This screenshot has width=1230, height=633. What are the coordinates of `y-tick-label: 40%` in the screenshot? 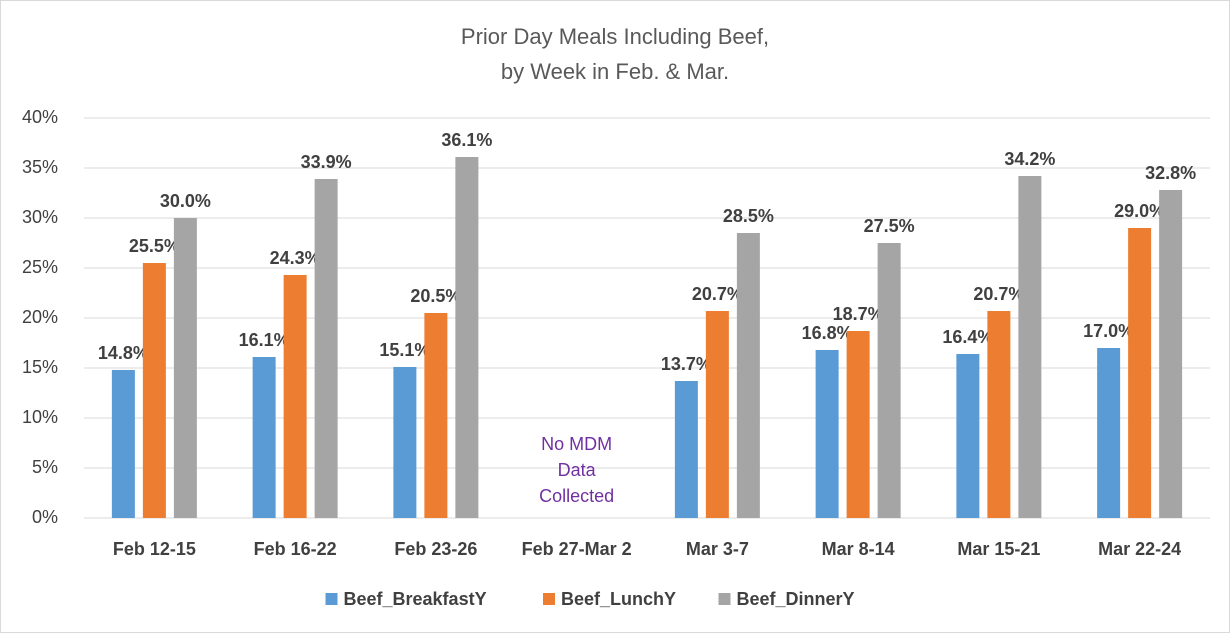 It's located at (40, 117).